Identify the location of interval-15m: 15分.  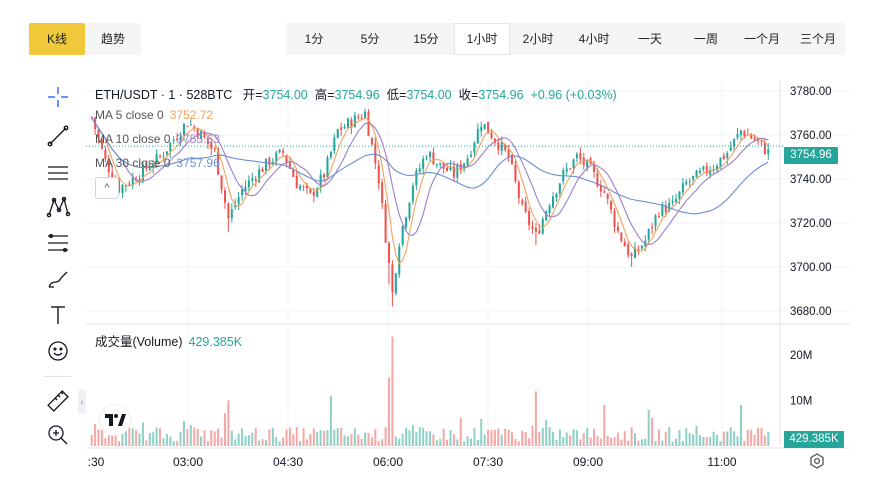
(426, 39).